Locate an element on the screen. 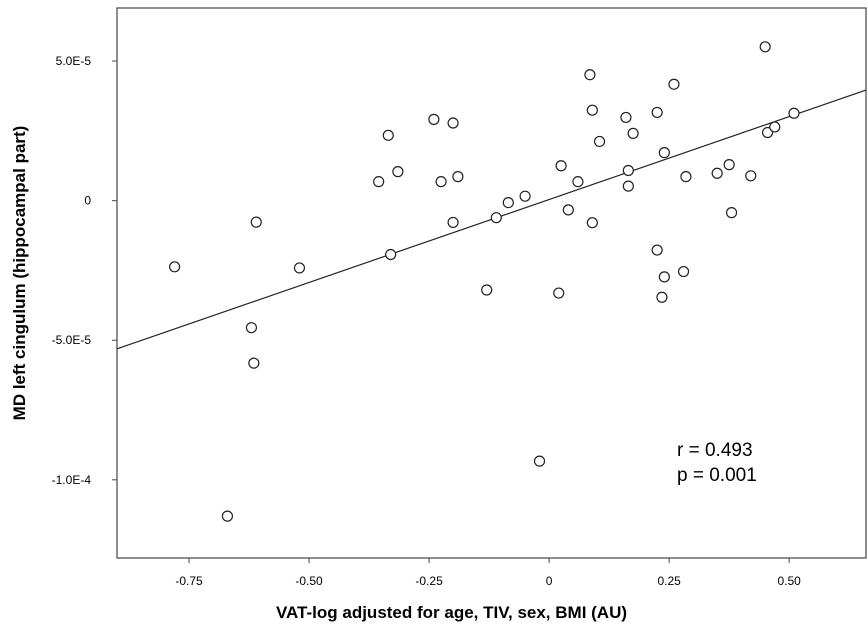 The width and height of the screenshot is (868, 630). x-tick-label: 0.50 is located at coordinates (789, 581).